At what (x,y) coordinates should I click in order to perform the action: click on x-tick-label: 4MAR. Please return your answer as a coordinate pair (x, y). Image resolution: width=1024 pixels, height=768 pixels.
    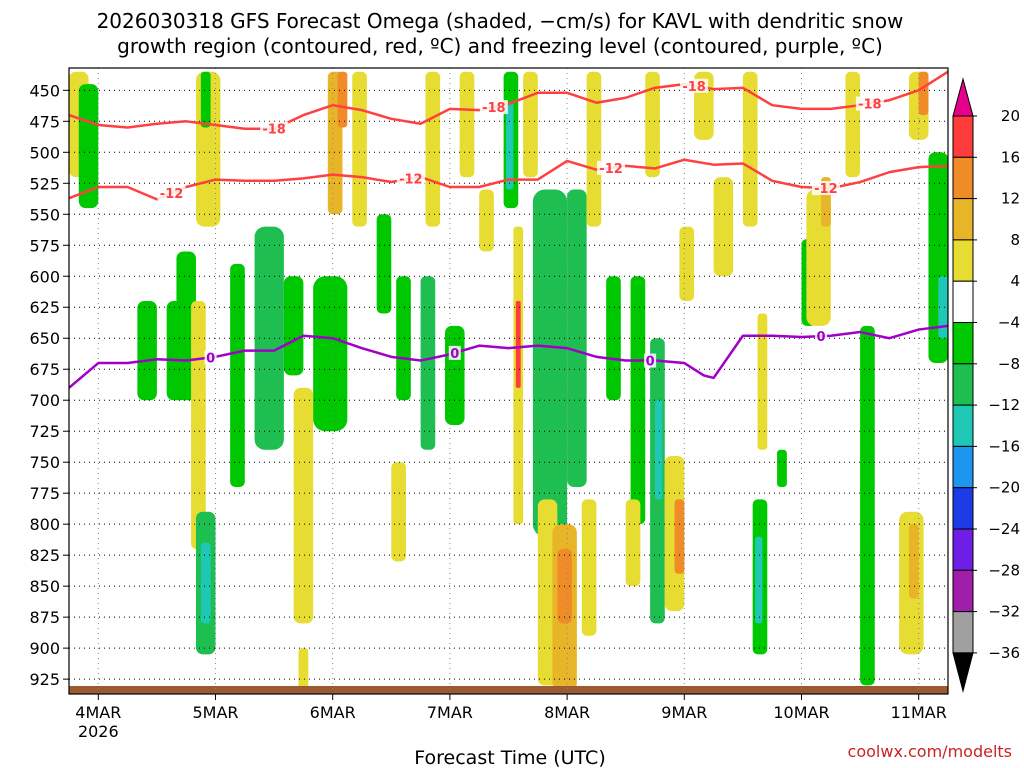
    Looking at the image, I should click on (98, 712).